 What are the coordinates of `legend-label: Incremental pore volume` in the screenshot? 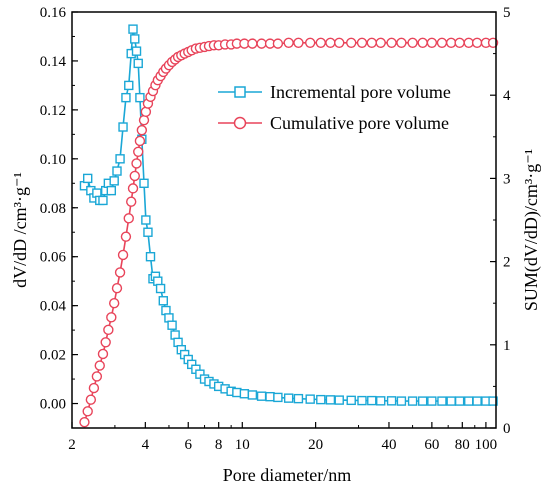 It's located at (360, 92).